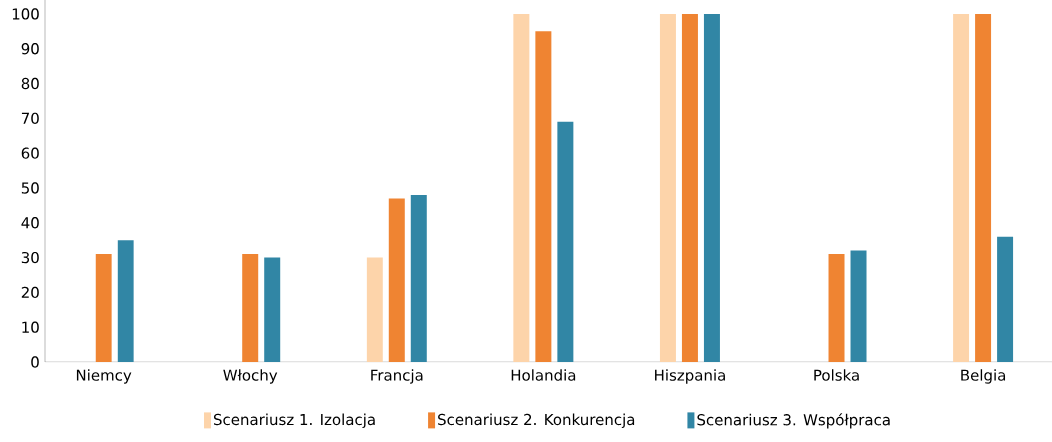  Describe the element at coordinates (104, 376) in the screenshot. I see `x-tick-label: Niemcy` at that location.